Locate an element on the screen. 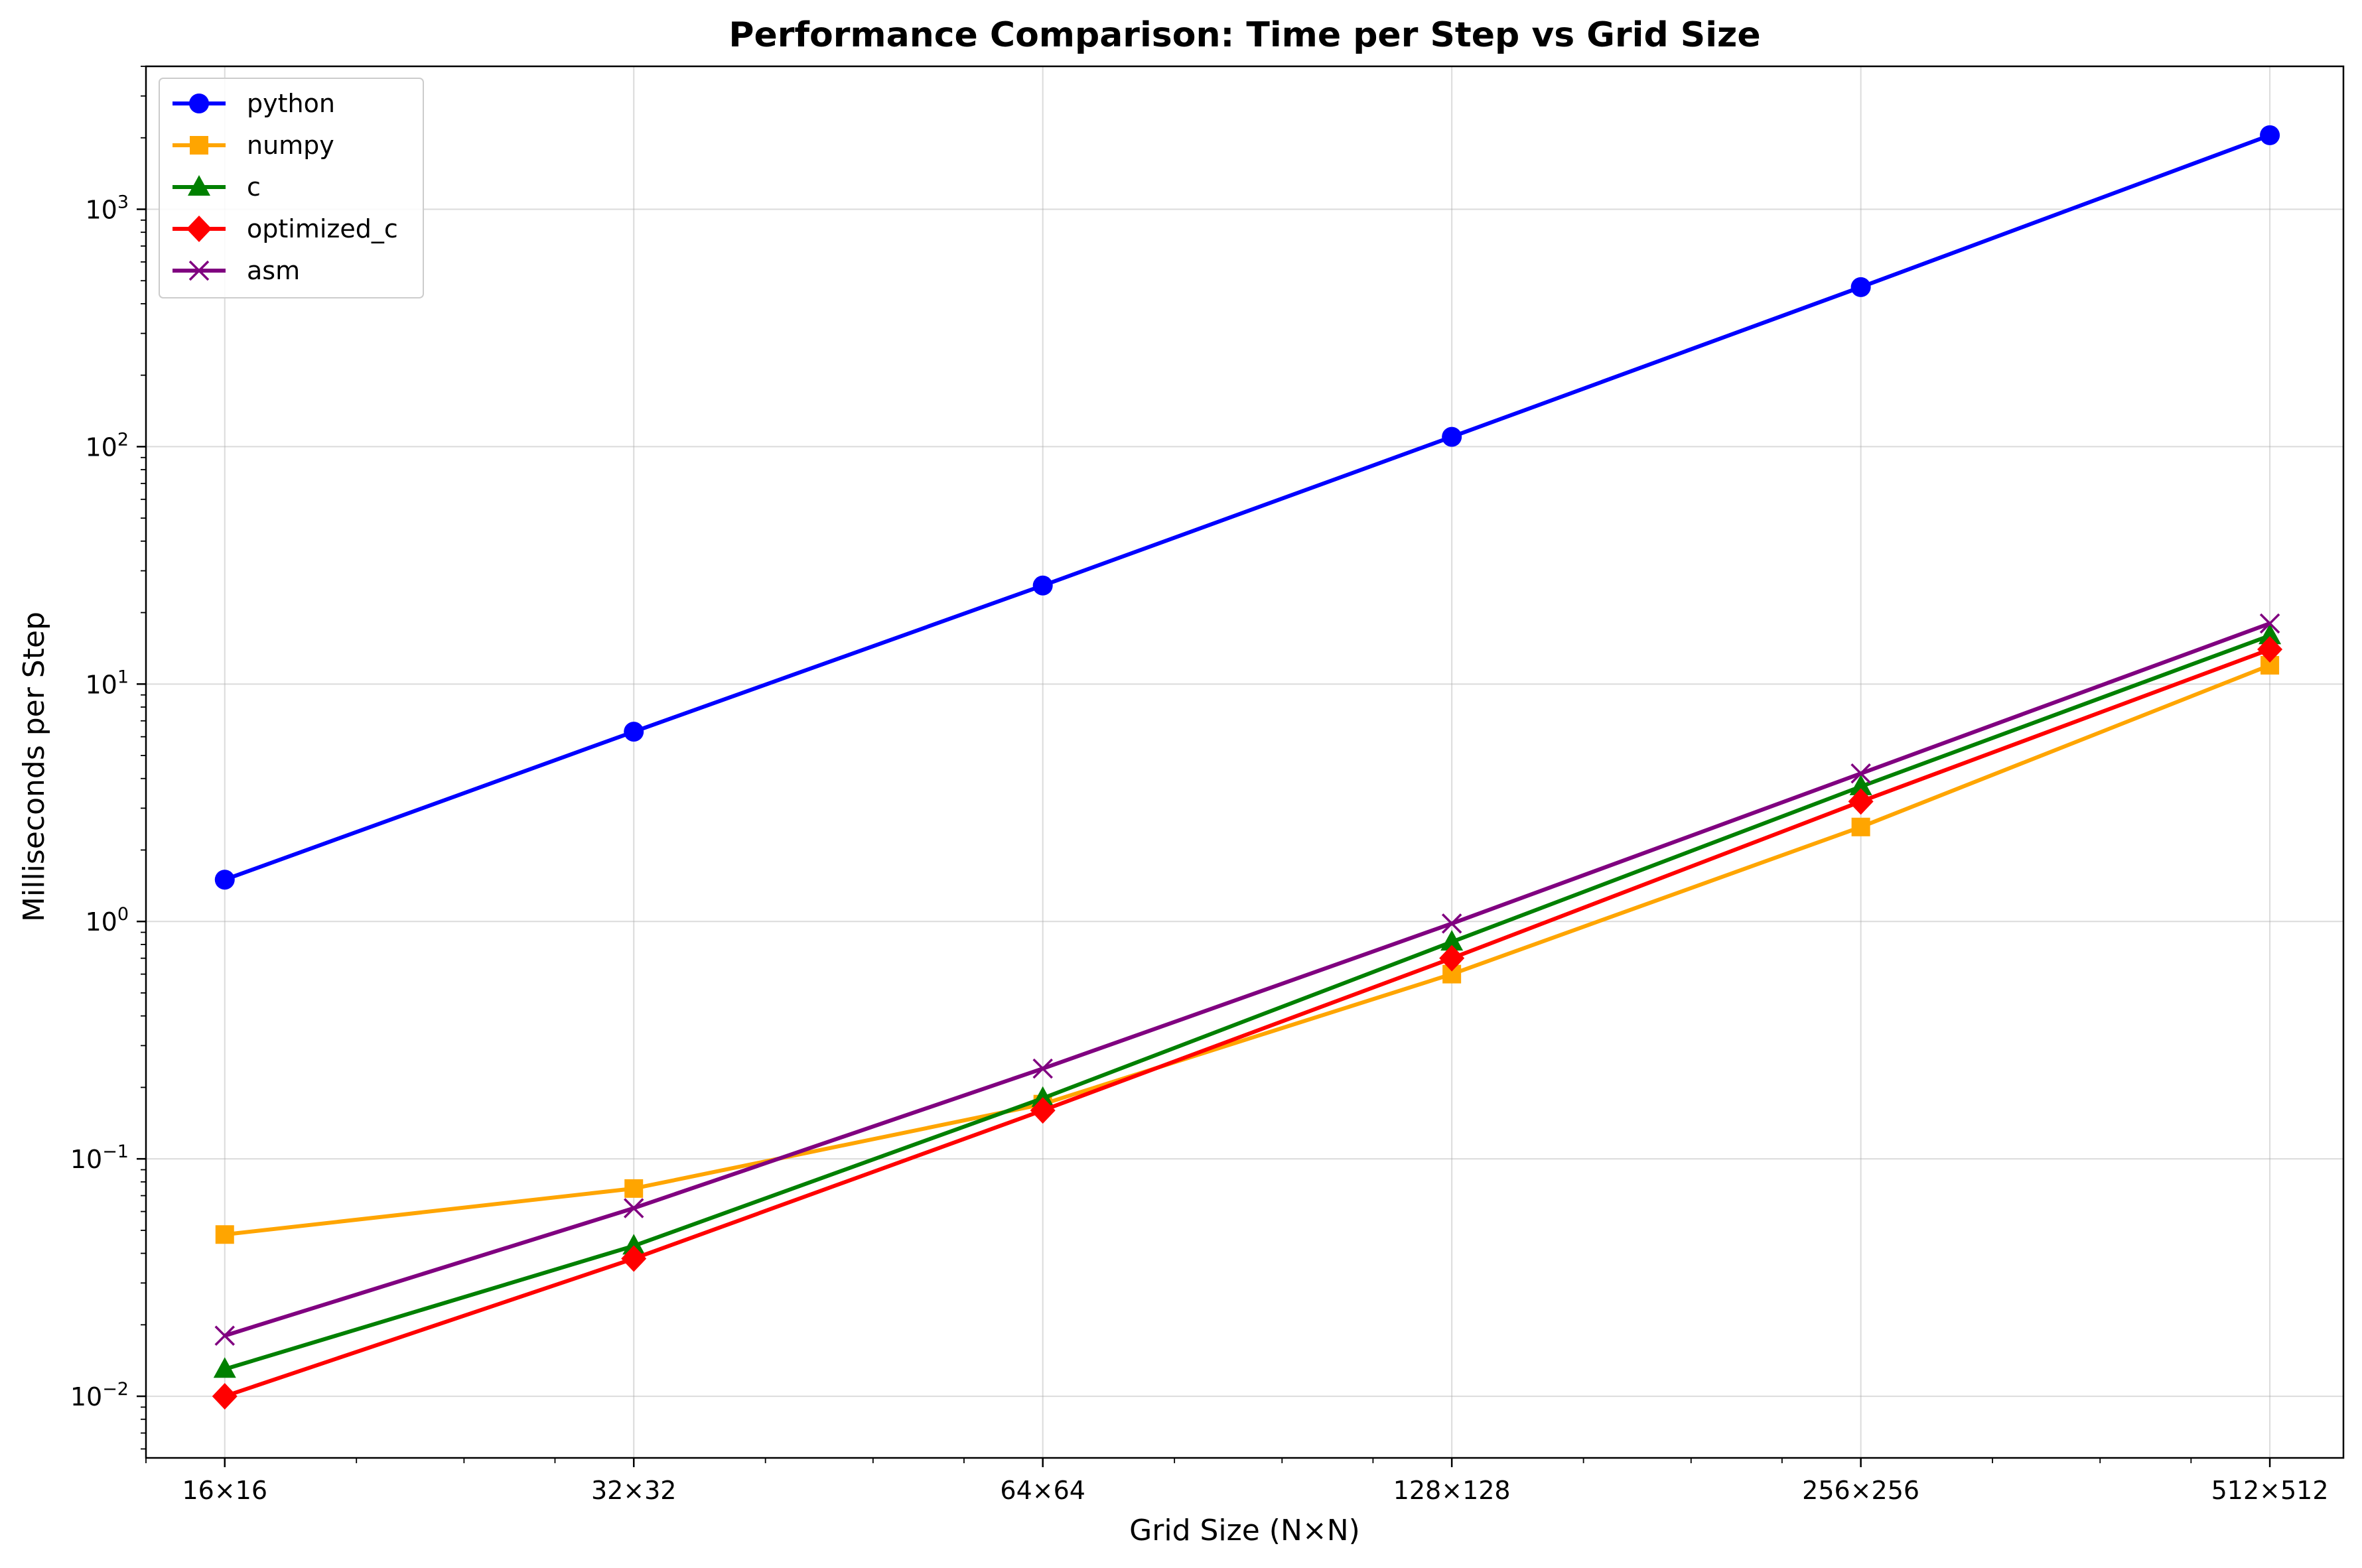 The image size is (2362, 1568). legend-item-optimized_c: optimized_c is located at coordinates (285, 228).